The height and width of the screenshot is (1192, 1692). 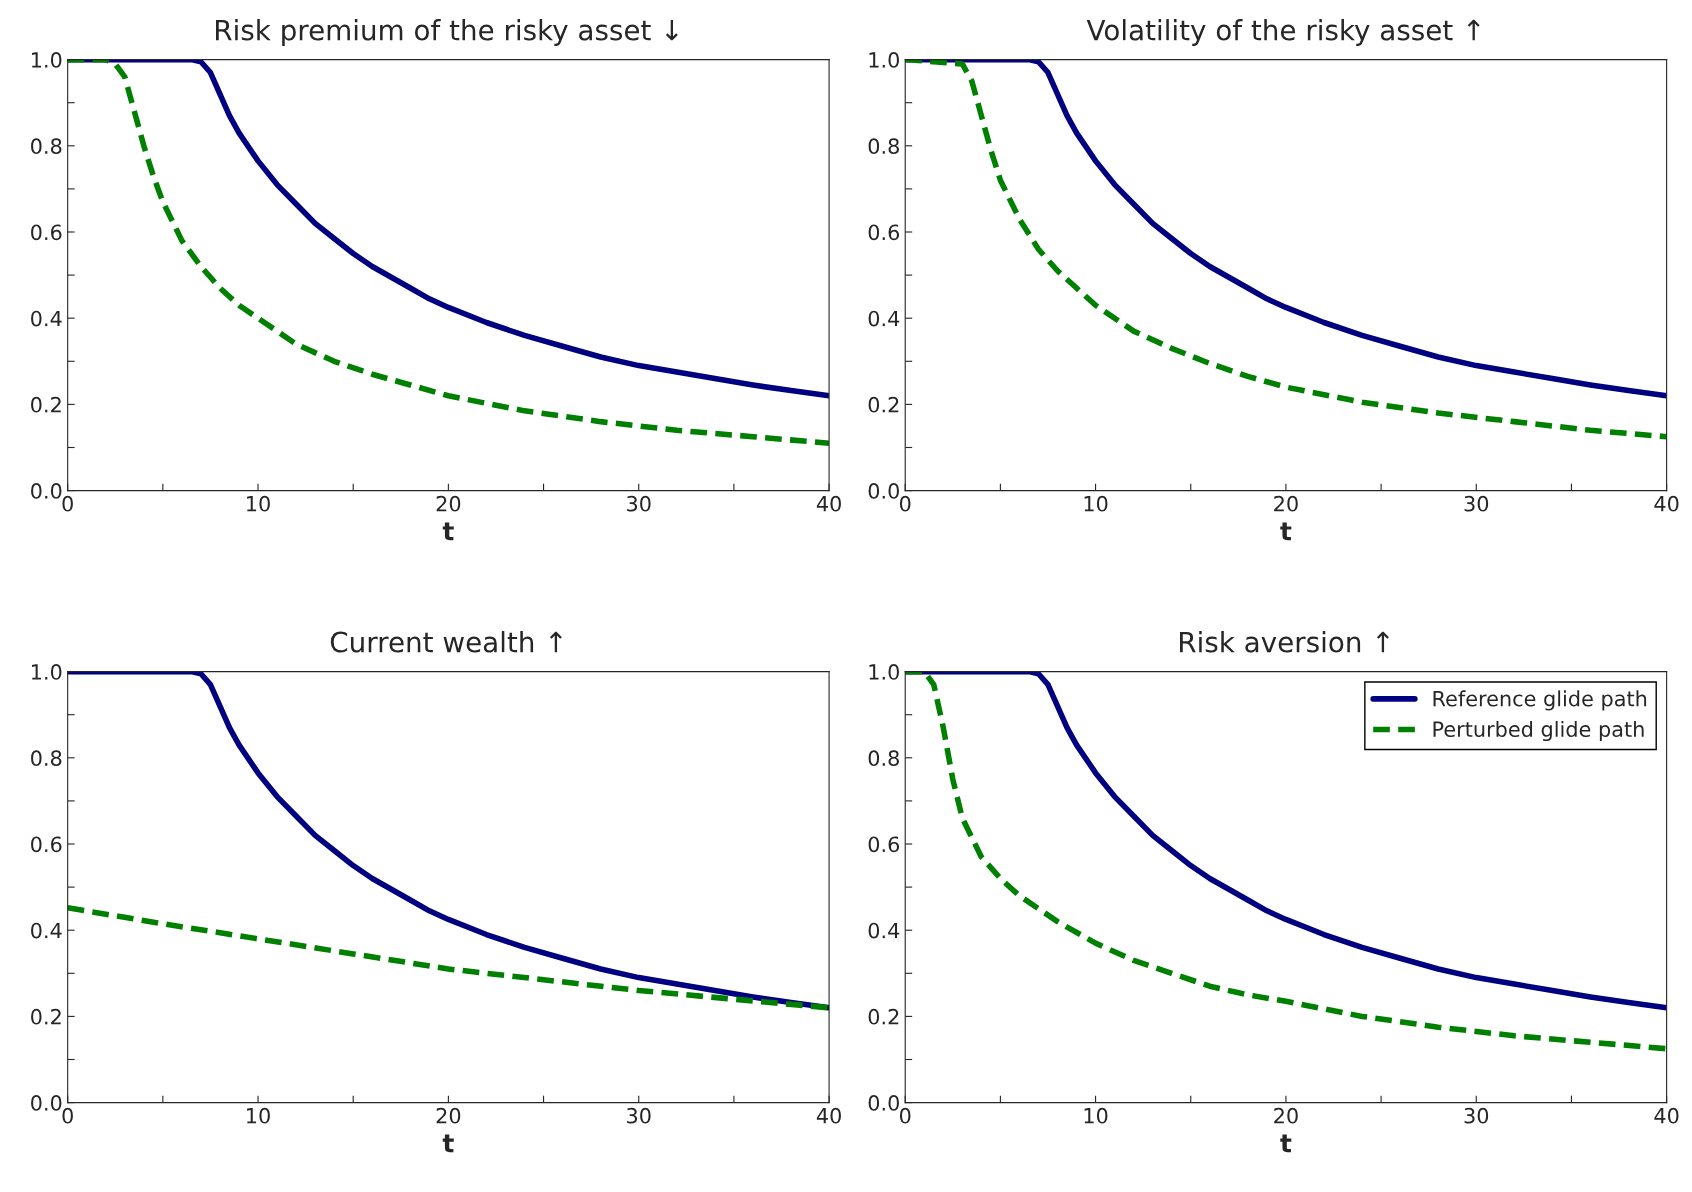 What do you see at coordinates (1538, 731) in the screenshot?
I see `legend-label: Perturbed glide path` at bounding box center [1538, 731].